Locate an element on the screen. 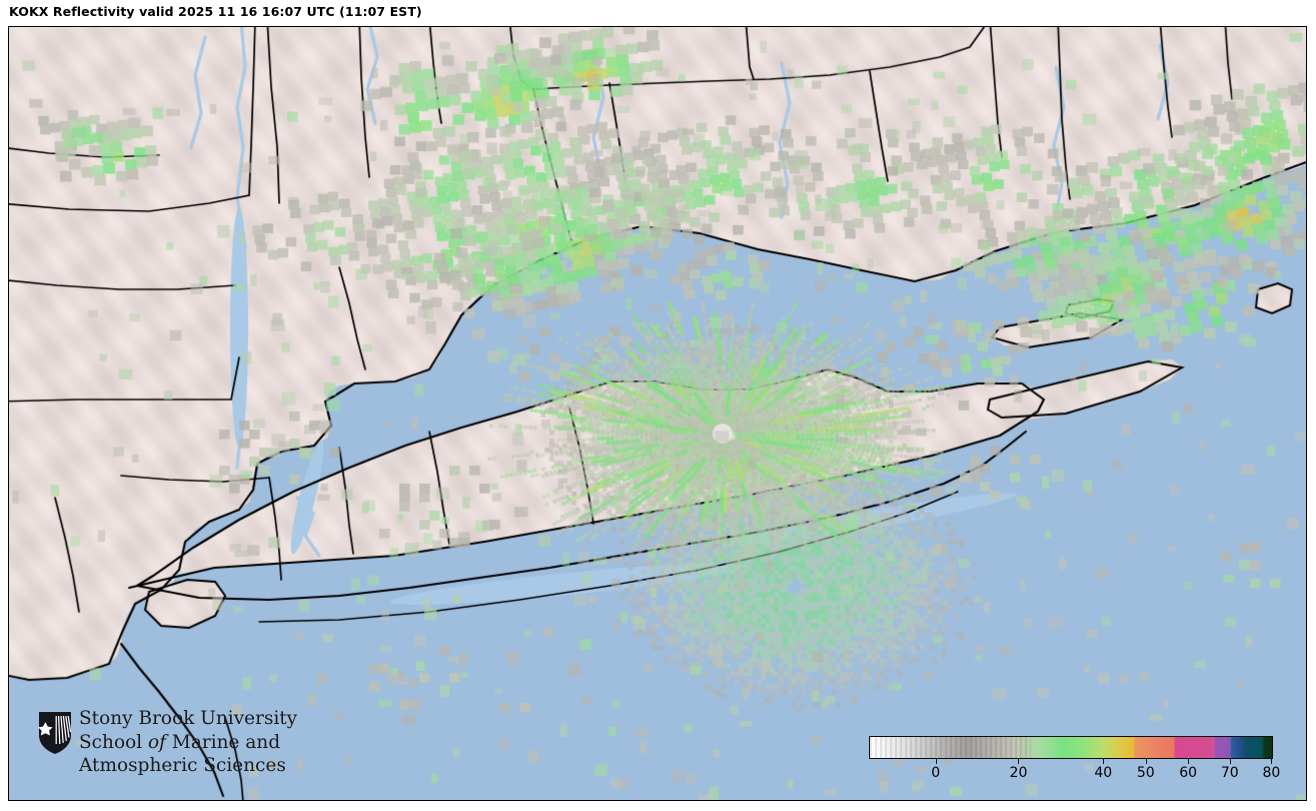 The width and height of the screenshot is (1316, 811). colorbar-tick-label-0: 0 is located at coordinates (936, 773).